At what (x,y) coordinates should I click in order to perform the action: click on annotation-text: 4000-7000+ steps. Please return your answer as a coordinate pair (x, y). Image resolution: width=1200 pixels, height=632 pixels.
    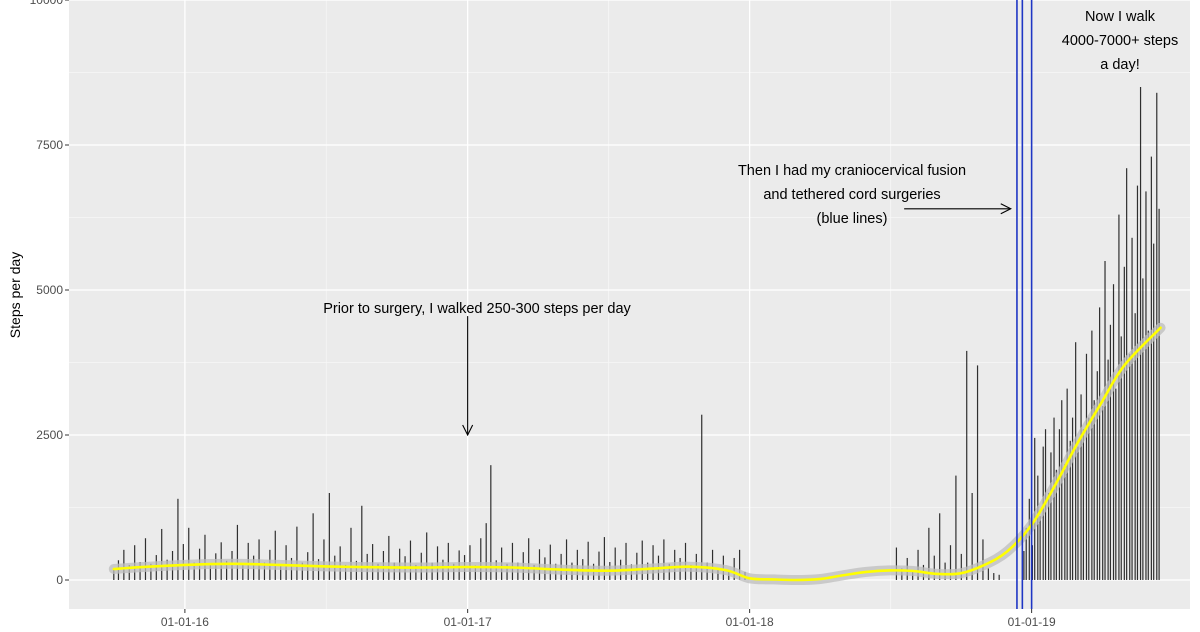
    Looking at the image, I should click on (1120, 41).